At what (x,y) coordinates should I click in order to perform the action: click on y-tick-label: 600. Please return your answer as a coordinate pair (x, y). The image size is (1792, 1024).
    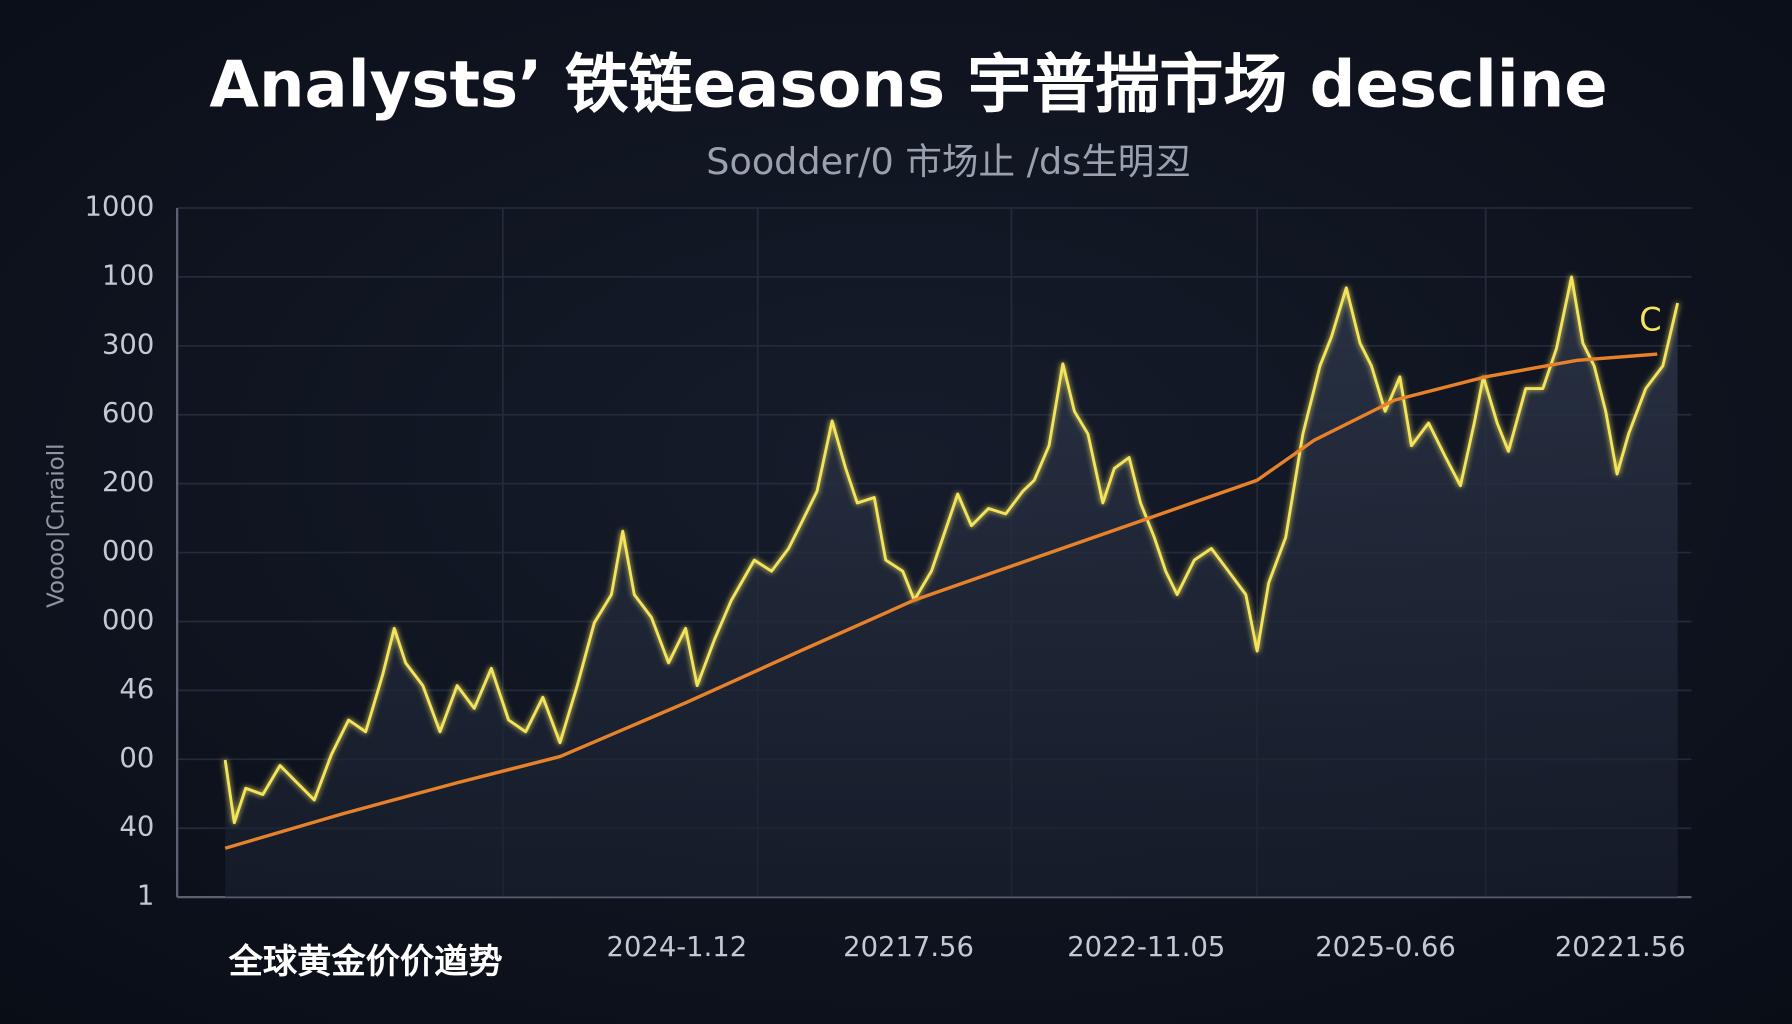
    Looking at the image, I should click on (128, 413).